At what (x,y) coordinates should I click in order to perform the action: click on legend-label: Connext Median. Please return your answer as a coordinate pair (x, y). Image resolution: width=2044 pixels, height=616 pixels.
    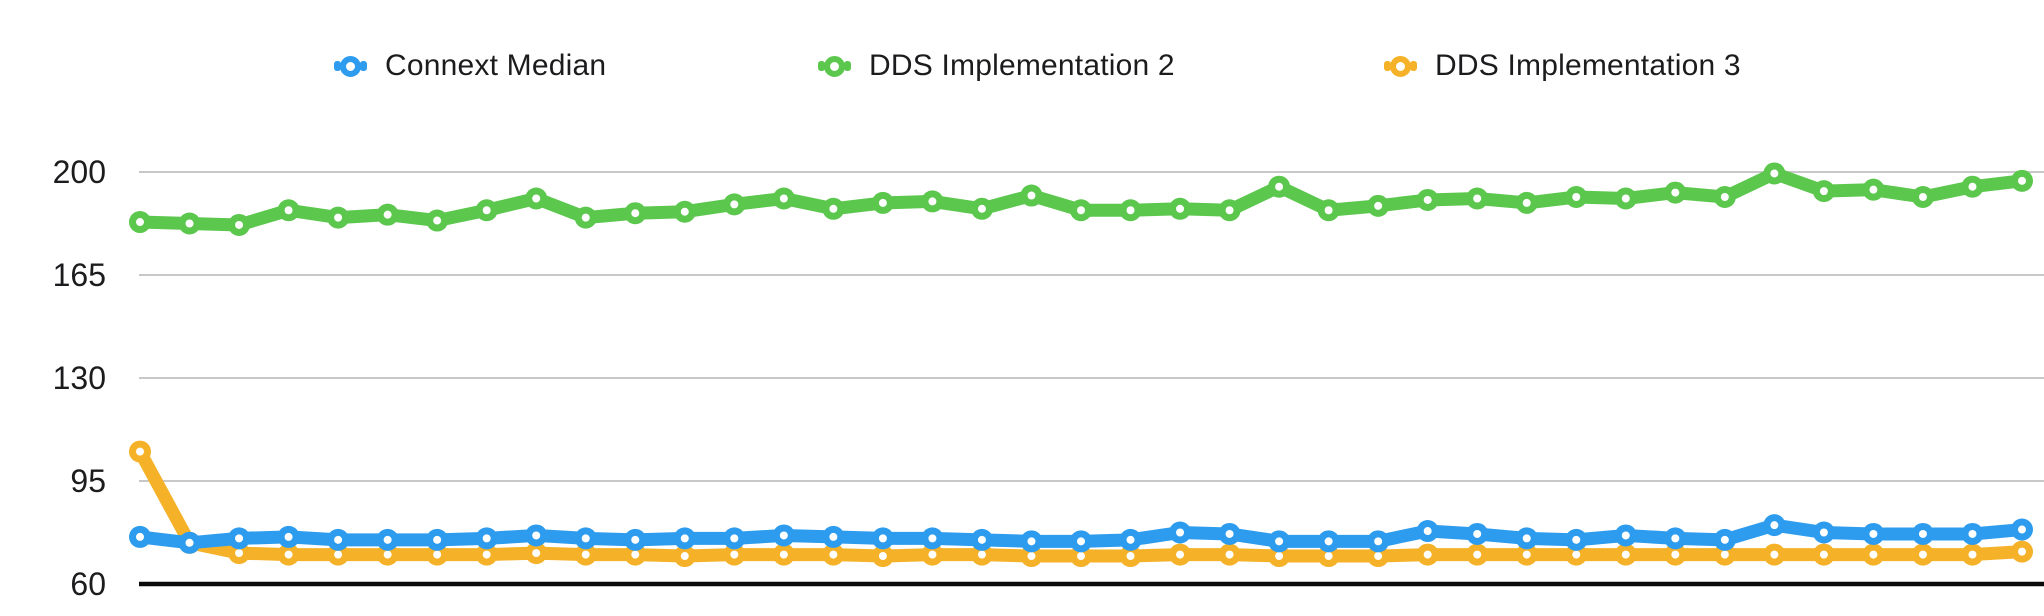
    Looking at the image, I should click on (496, 65).